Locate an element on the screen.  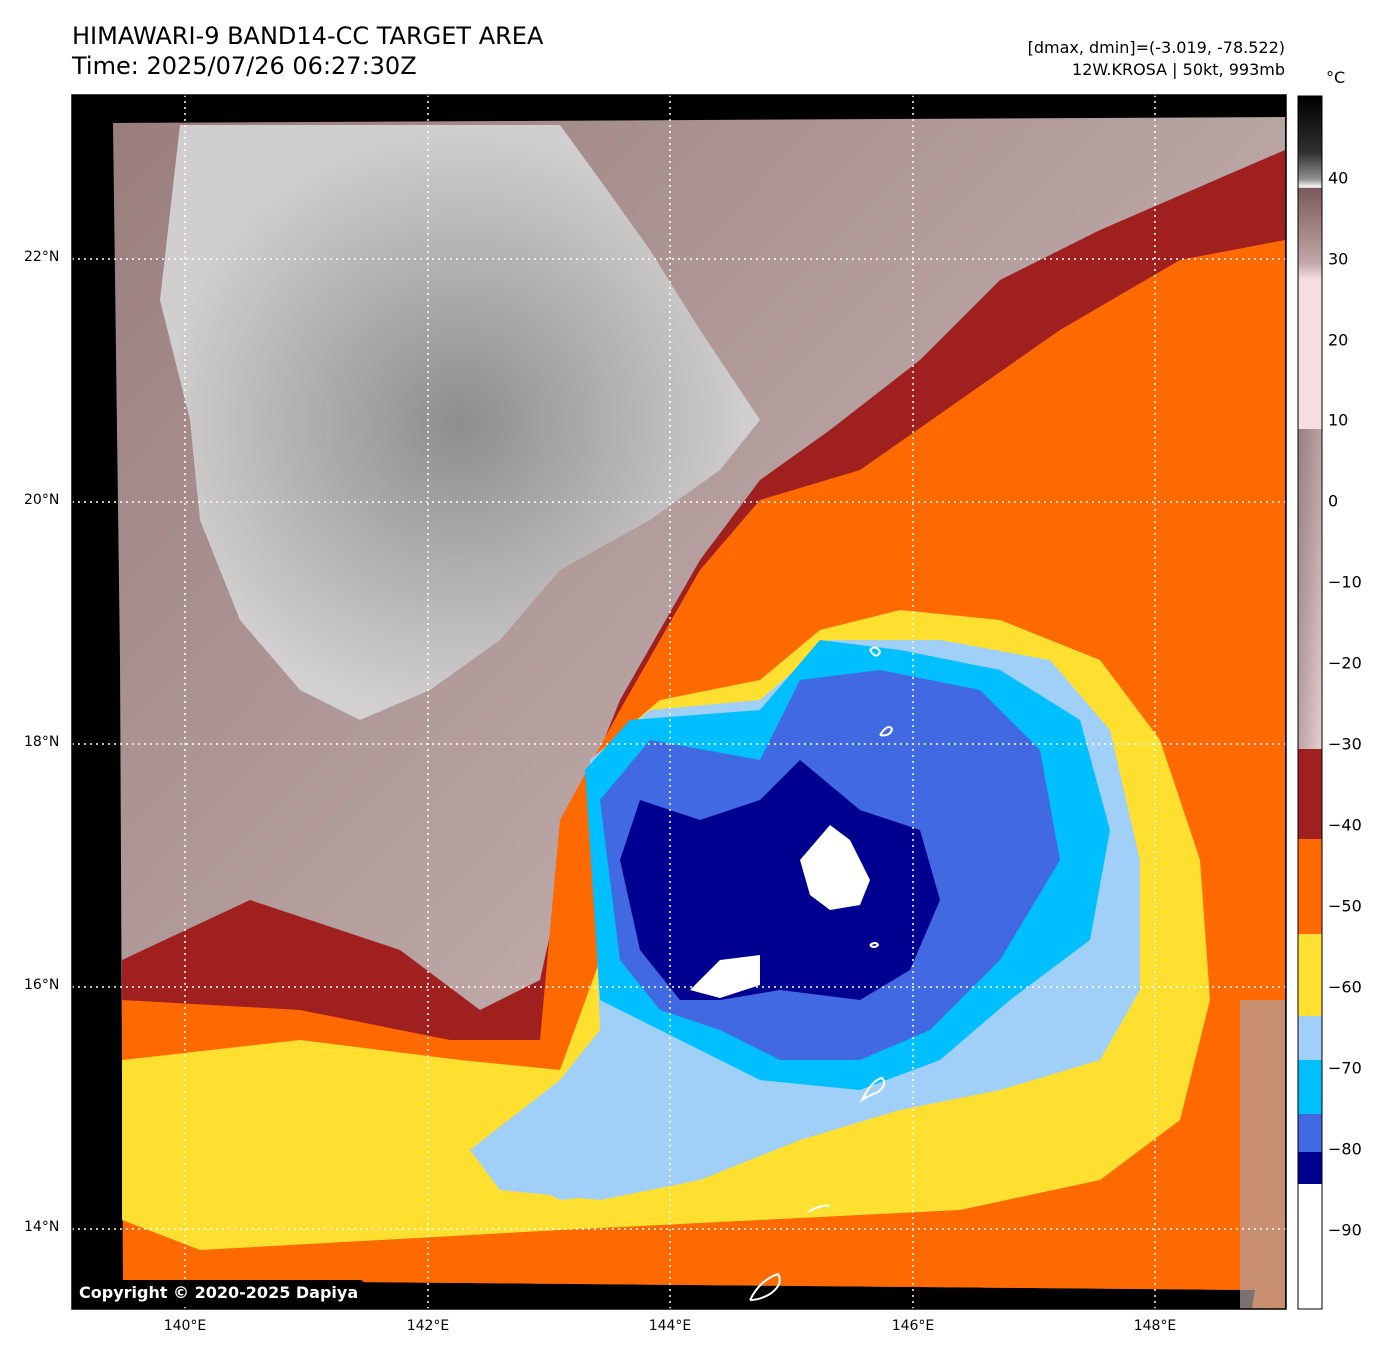
colorbar-tick: −90 is located at coordinates (1345, 1230).